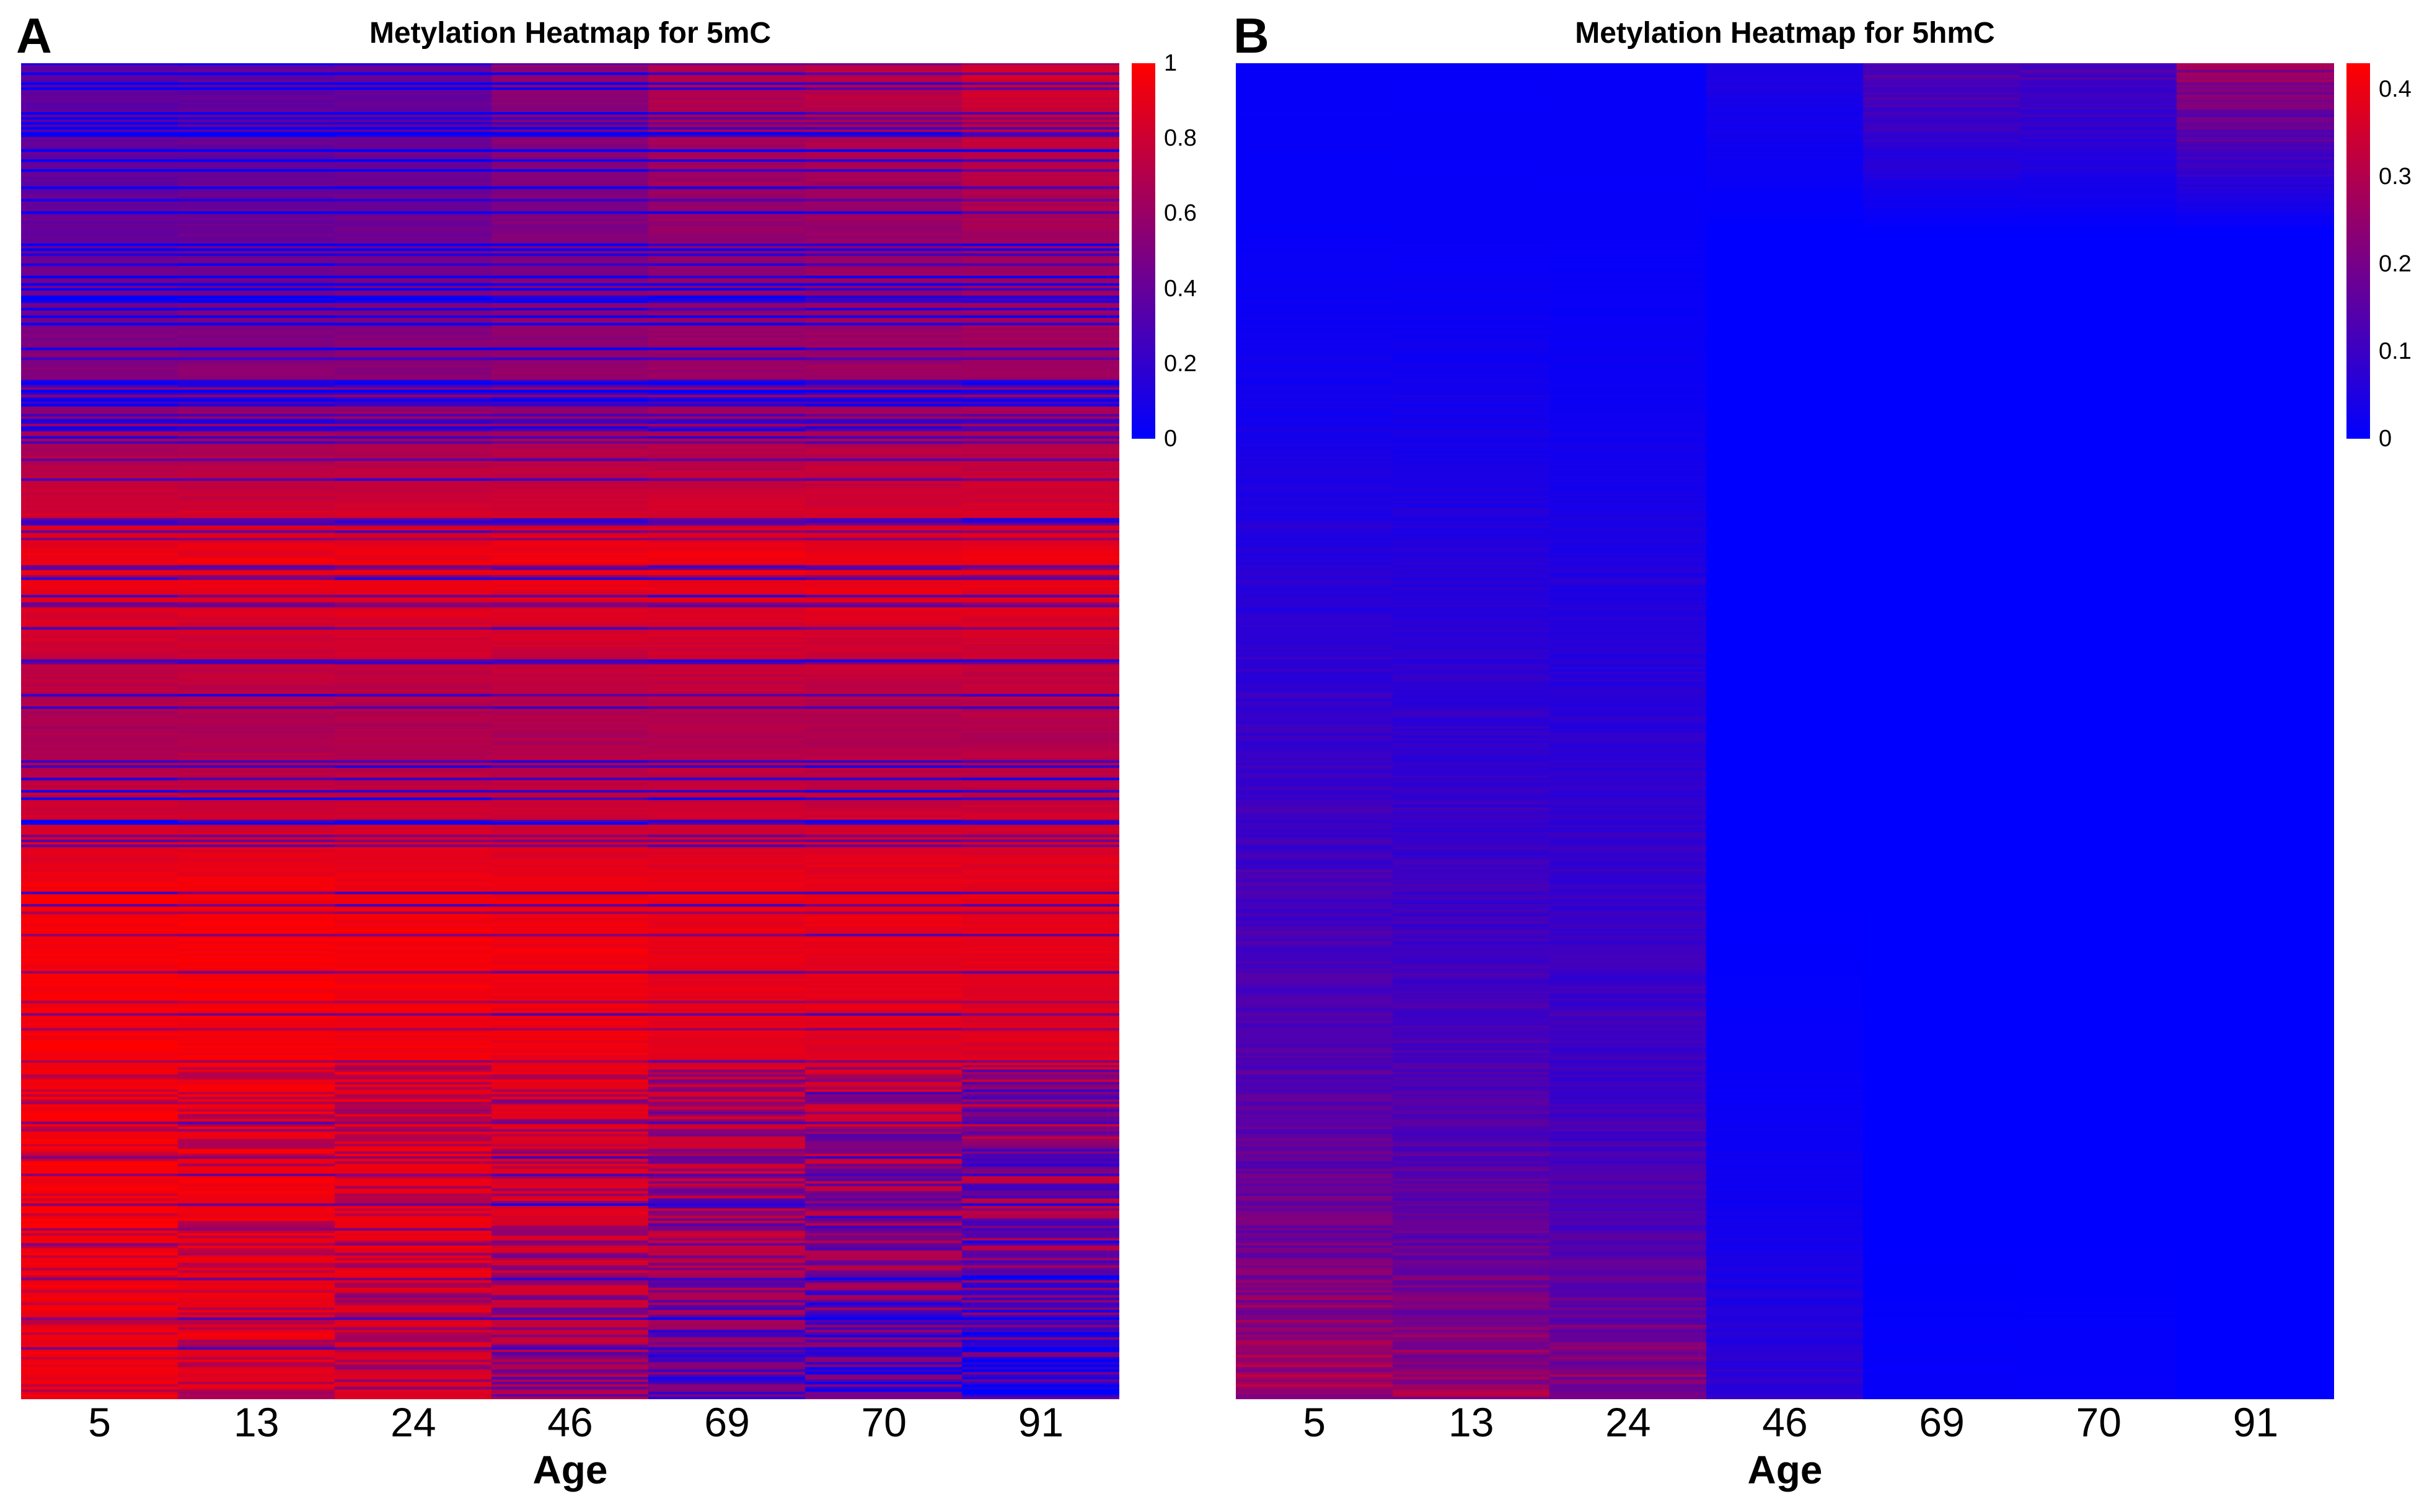 This screenshot has width=2432, height=1512. I want to click on panel-b-colorbar-tick: 0.3, so click(2395, 177).